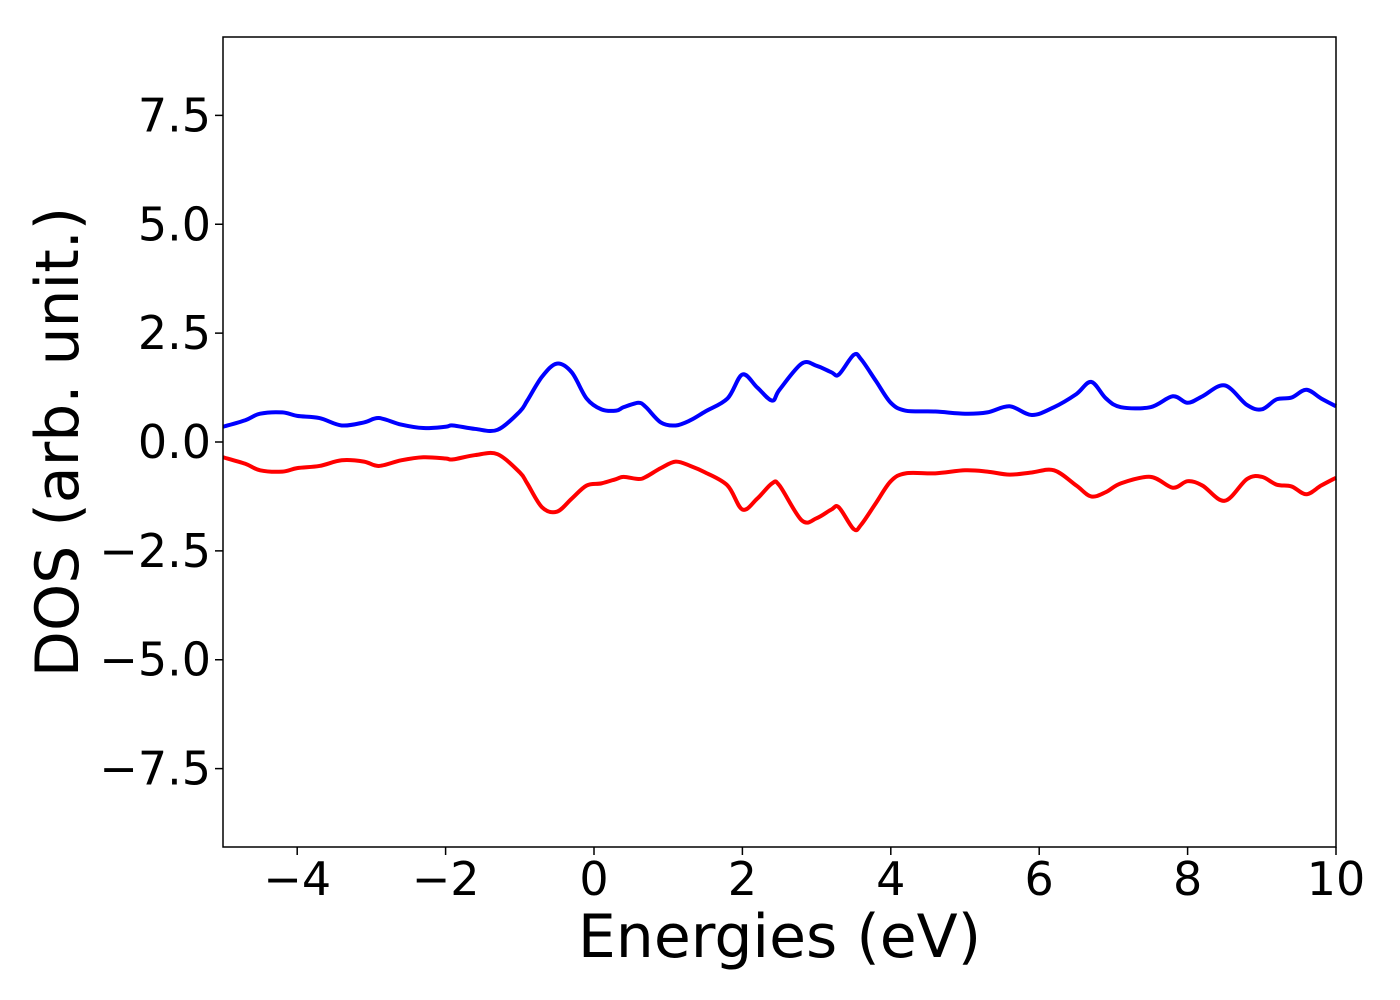 The width and height of the screenshot is (1400, 1000). I want to click on x-tick-label: 6, so click(1039, 879).